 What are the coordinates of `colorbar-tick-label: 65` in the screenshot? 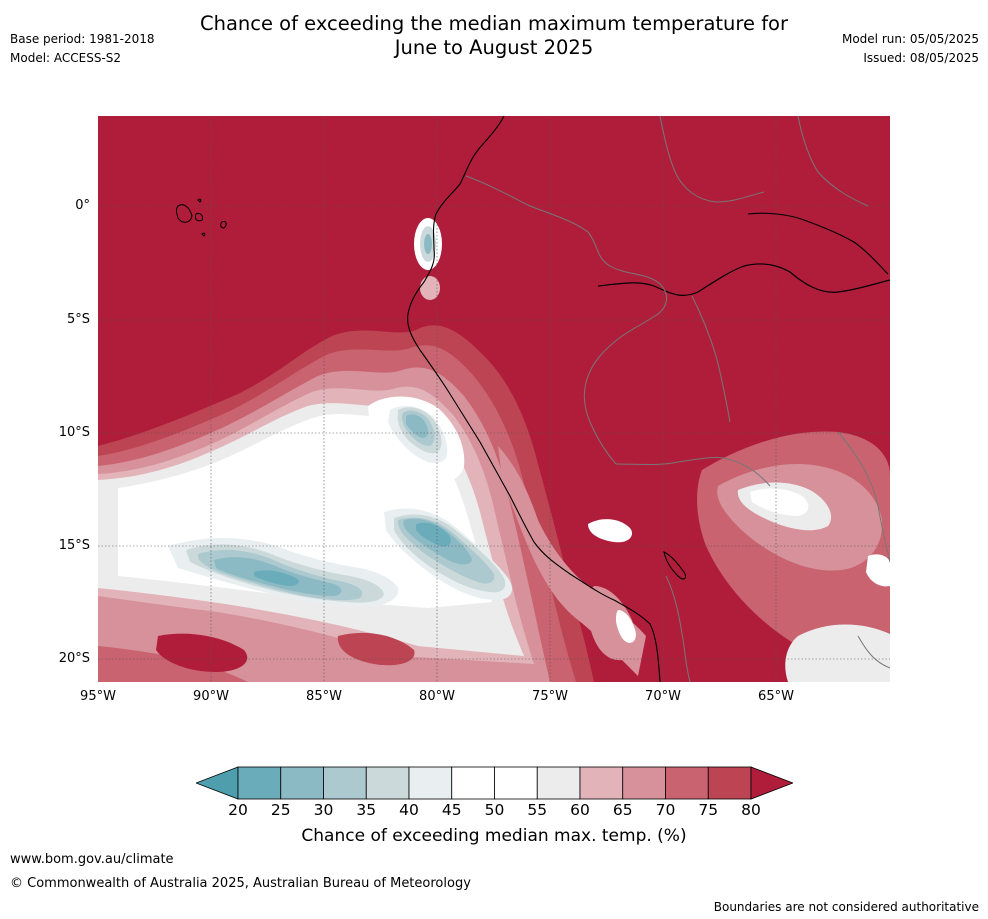 It's located at (622, 810).